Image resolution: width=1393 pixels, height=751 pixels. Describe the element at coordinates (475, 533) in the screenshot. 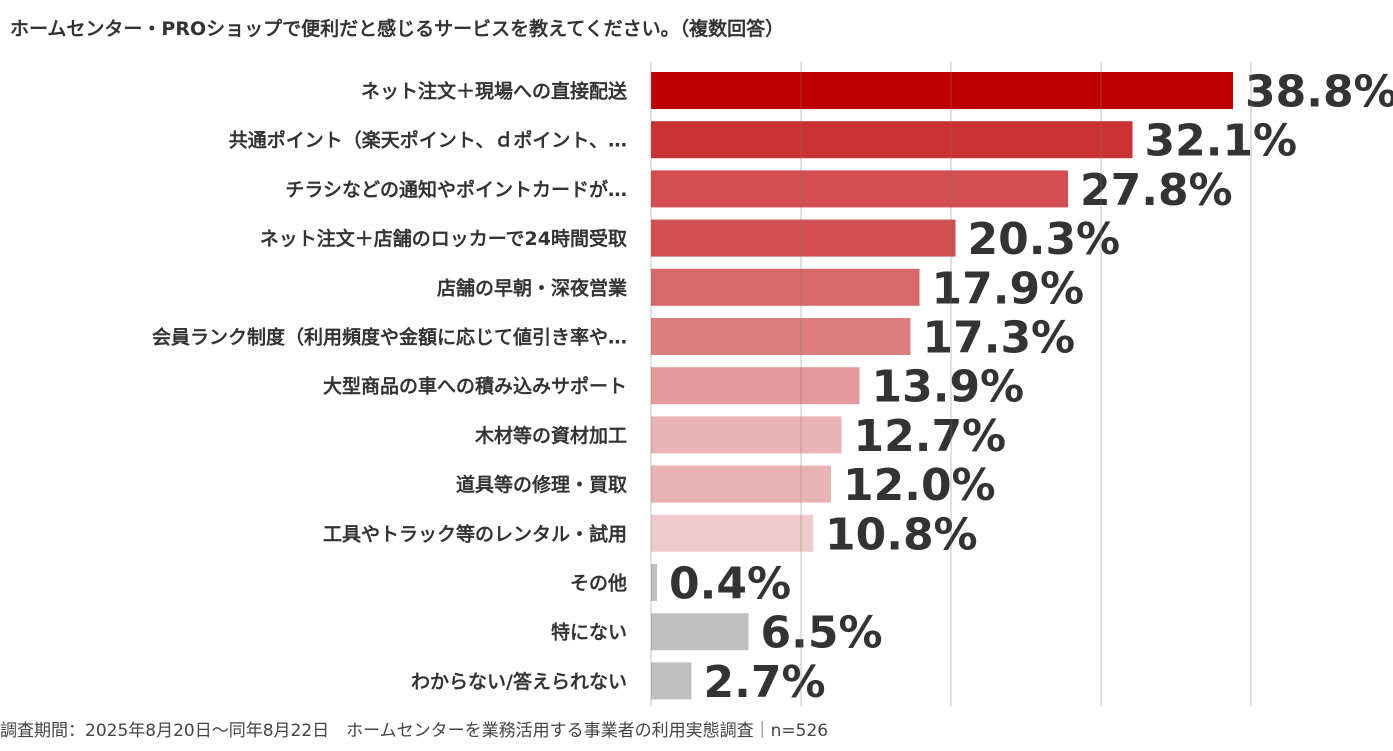

I see `category-label: 工具やトラック等のレンタル・試用` at that location.